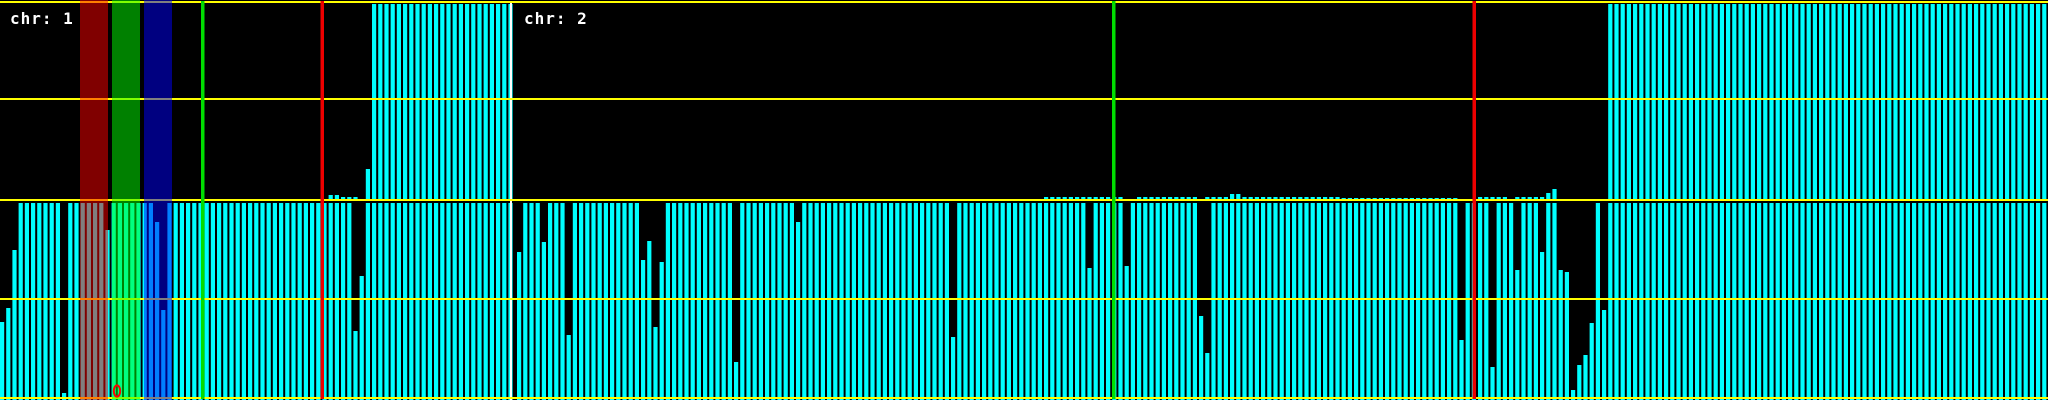  Describe the element at coordinates (1024, 398) in the screenshot. I see `gridline` at that location.